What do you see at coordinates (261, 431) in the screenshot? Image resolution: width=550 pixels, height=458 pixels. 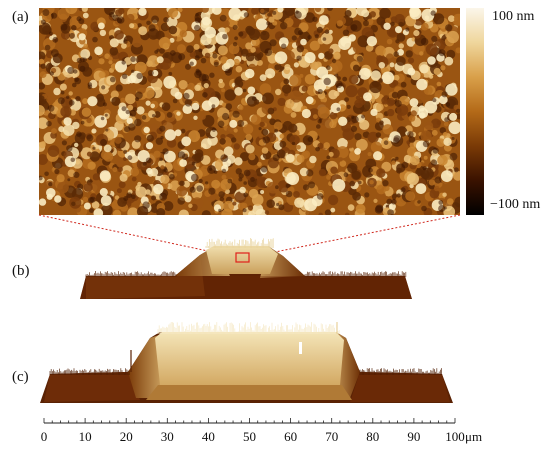 I see `x-axis: 0 10 20 30 40 50 60 70 80 90 100 μm` at bounding box center [261, 431].